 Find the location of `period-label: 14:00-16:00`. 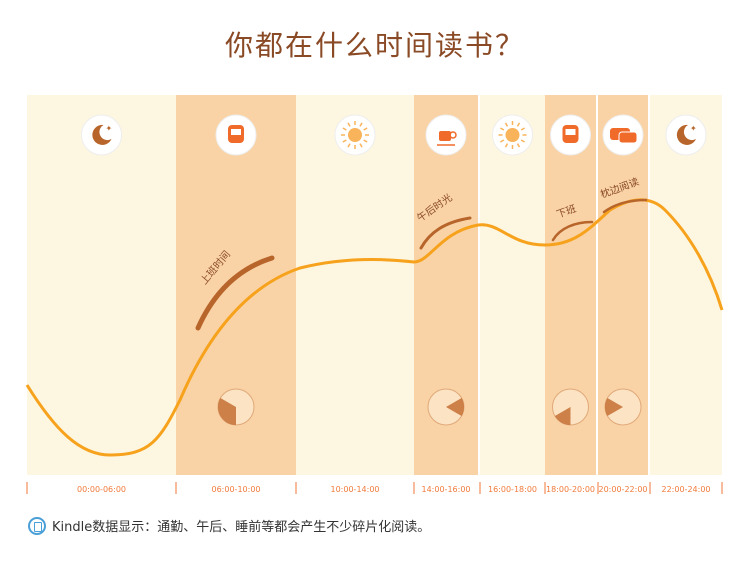

period-label: 14:00-16:00 is located at coordinates (446, 489).